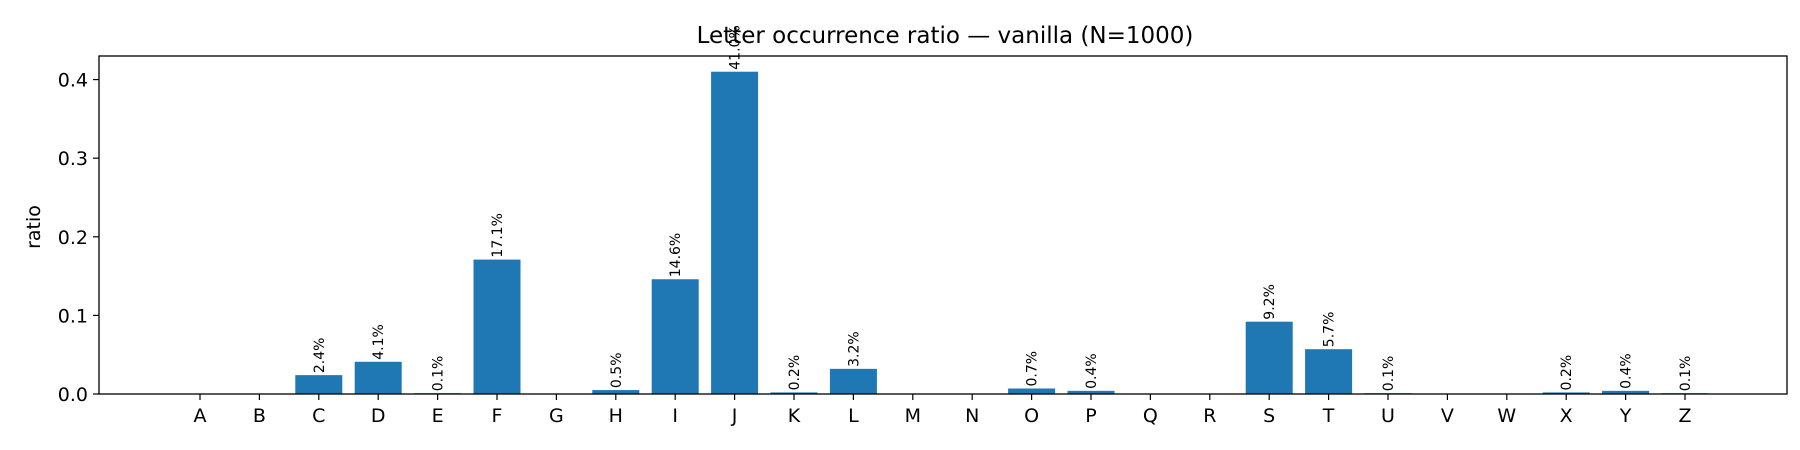  Describe the element at coordinates (73, 159) in the screenshot. I see `y-tick-label: 0.3` at that location.